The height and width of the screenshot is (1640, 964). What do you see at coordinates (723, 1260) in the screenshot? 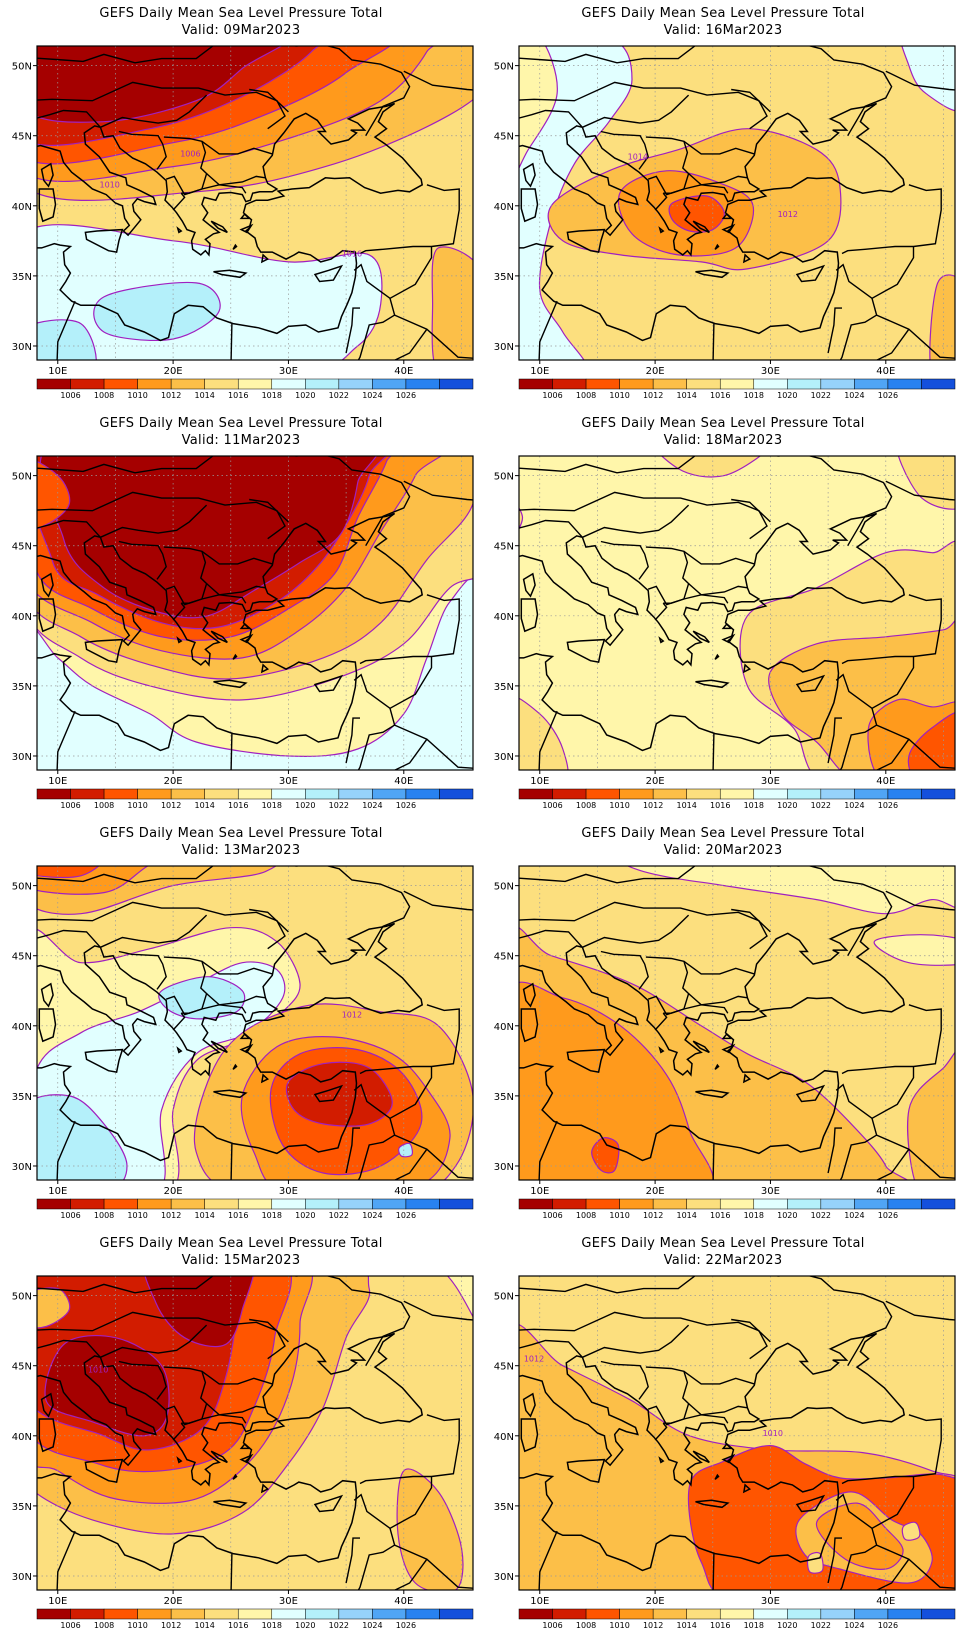
I see `panel-valid-date: Valid: 22Mar2023` at bounding box center [723, 1260].